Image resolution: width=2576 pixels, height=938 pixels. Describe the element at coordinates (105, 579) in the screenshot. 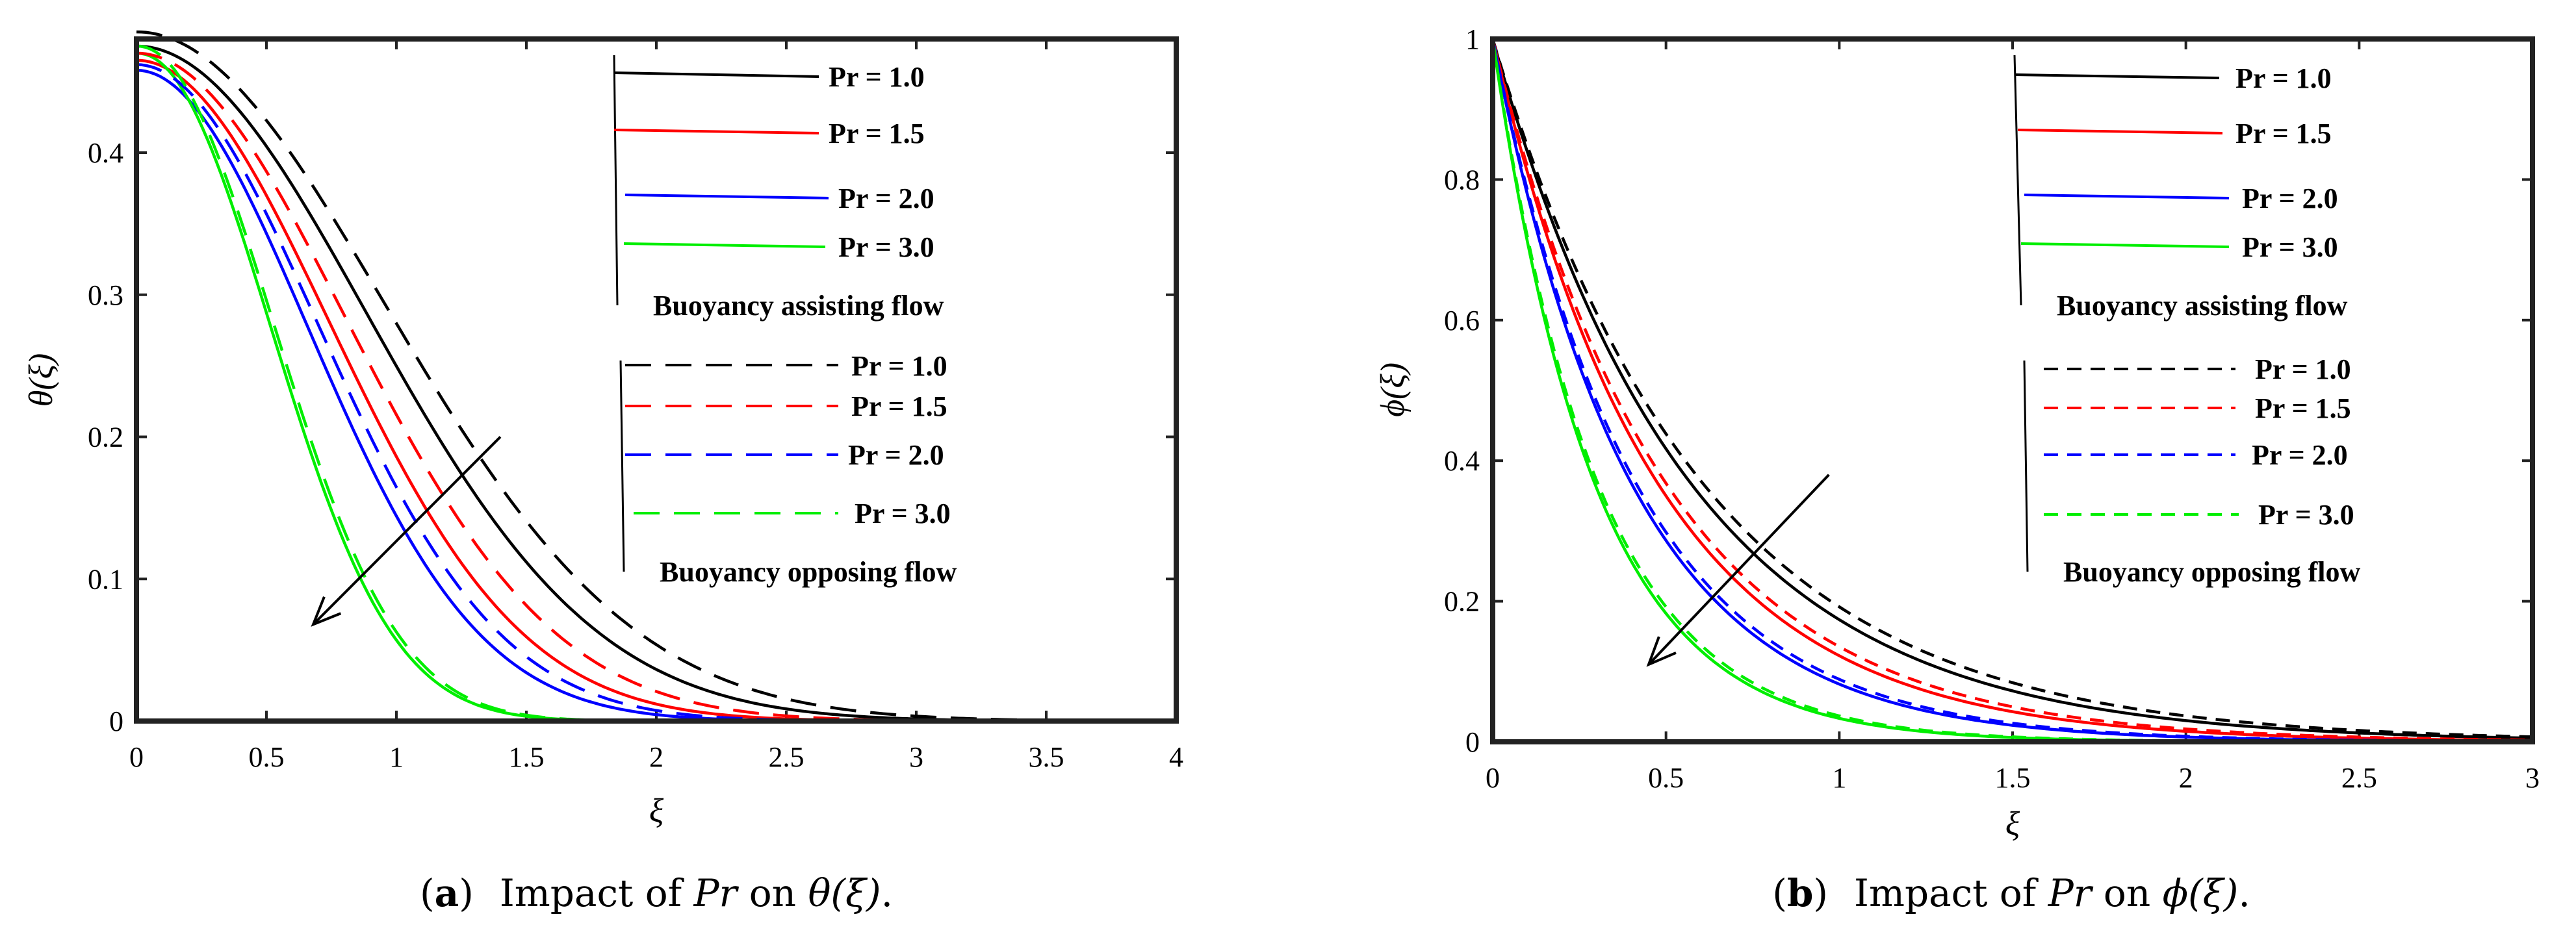

I see `ytick-label: 0.1` at that location.